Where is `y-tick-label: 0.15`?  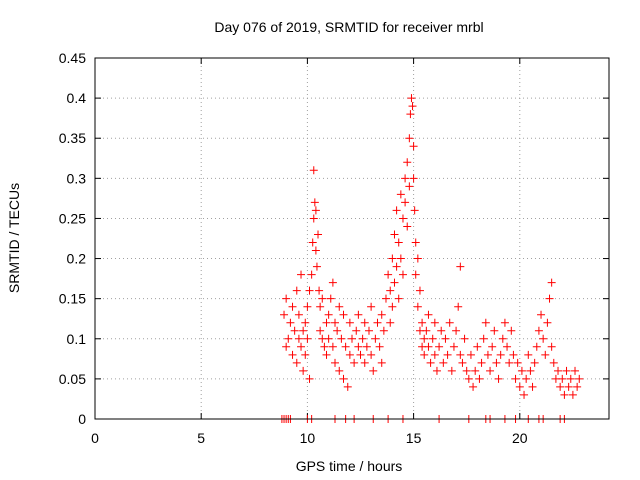
y-tick-label: 0.15 is located at coordinates (72, 299).